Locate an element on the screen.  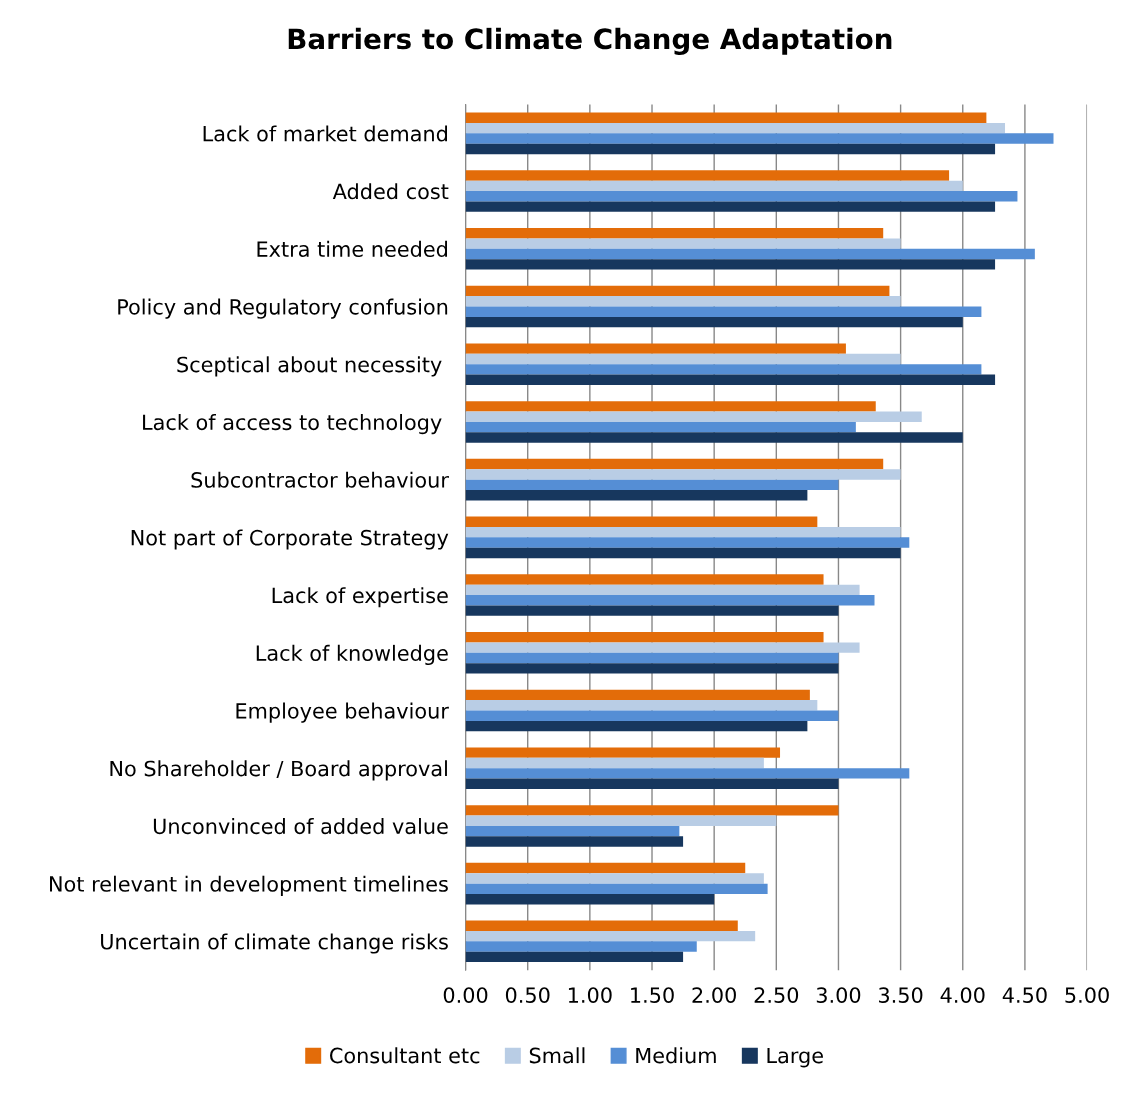
x-tick-label: 0.50 is located at coordinates (527, 995).